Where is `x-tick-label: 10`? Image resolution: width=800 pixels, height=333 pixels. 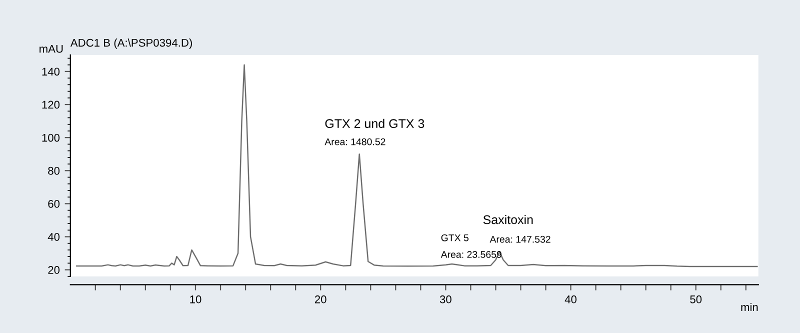 x-tick-label: 10 is located at coordinates (196, 299).